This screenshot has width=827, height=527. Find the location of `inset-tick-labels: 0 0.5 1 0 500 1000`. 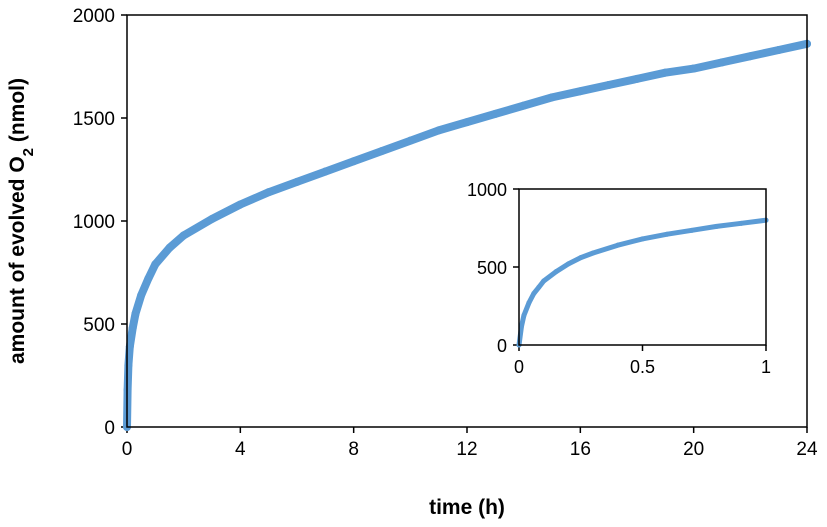

inset-tick-labels: 0 0.5 1 0 500 1000 is located at coordinates (619, 278).